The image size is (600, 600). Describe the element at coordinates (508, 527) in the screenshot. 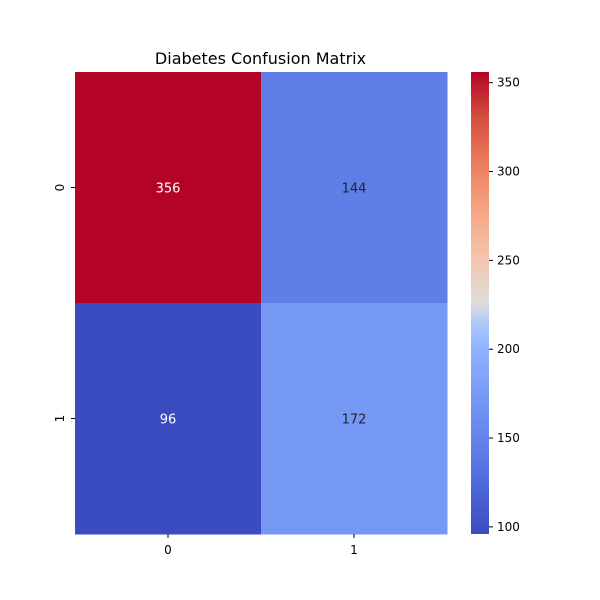

I see `colorbar-tick-label-100: 100` at that location.